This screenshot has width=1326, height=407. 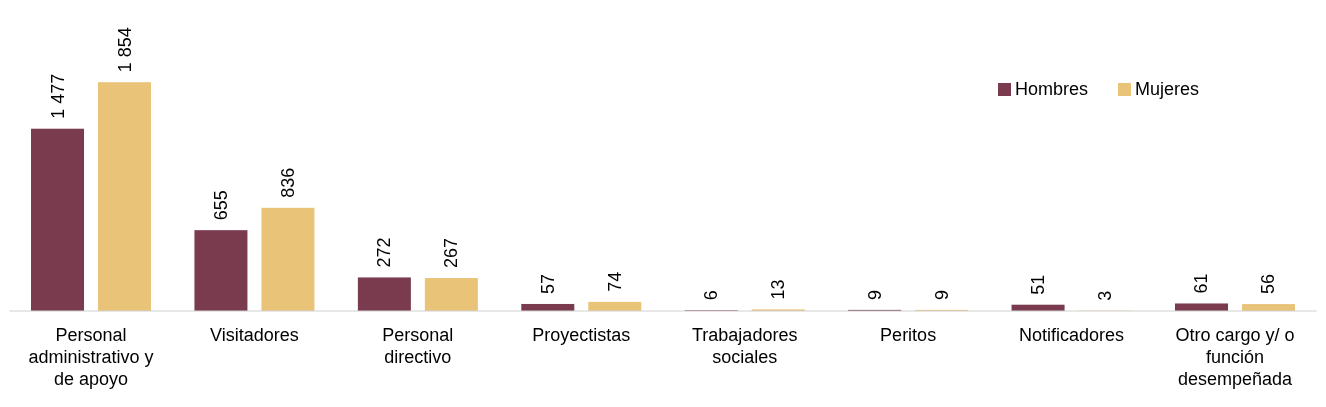 What do you see at coordinates (1201, 283) in the screenshot?
I see `data-label: 61` at bounding box center [1201, 283].